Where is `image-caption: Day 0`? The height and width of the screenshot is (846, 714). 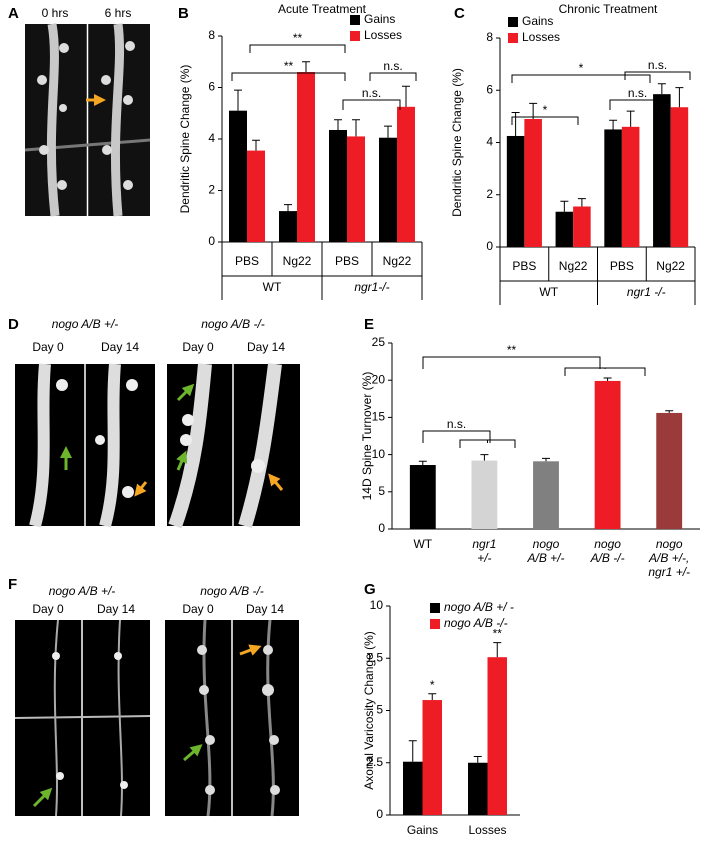 image-caption: Day 0 is located at coordinates (48, 609).